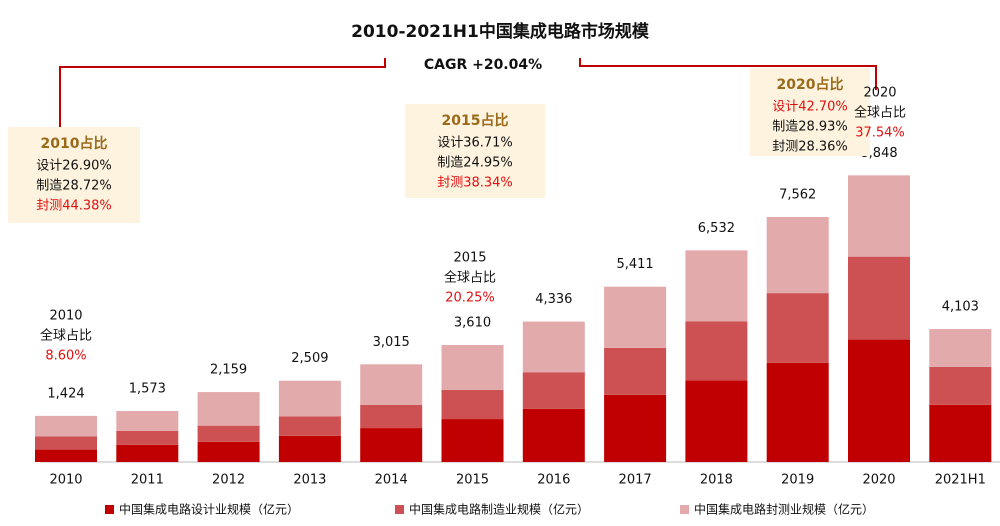 The width and height of the screenshot is (1000, 526). Describe the element at coordinates (810, 147) in the screenshot. I see `share-line: 封测28.36%` at that location.